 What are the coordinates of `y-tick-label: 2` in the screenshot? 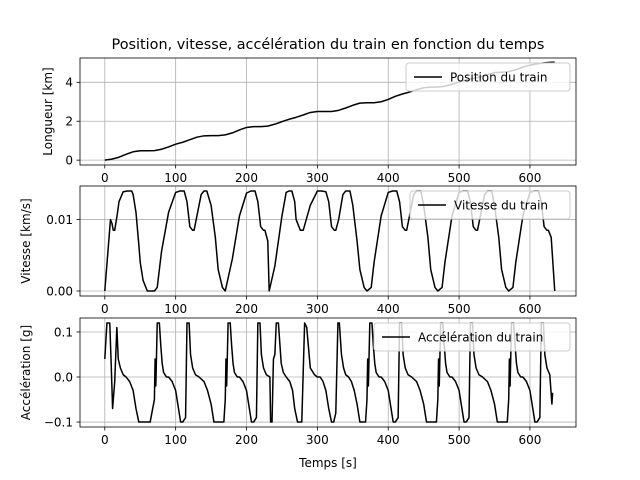 It's located at (69, 122).